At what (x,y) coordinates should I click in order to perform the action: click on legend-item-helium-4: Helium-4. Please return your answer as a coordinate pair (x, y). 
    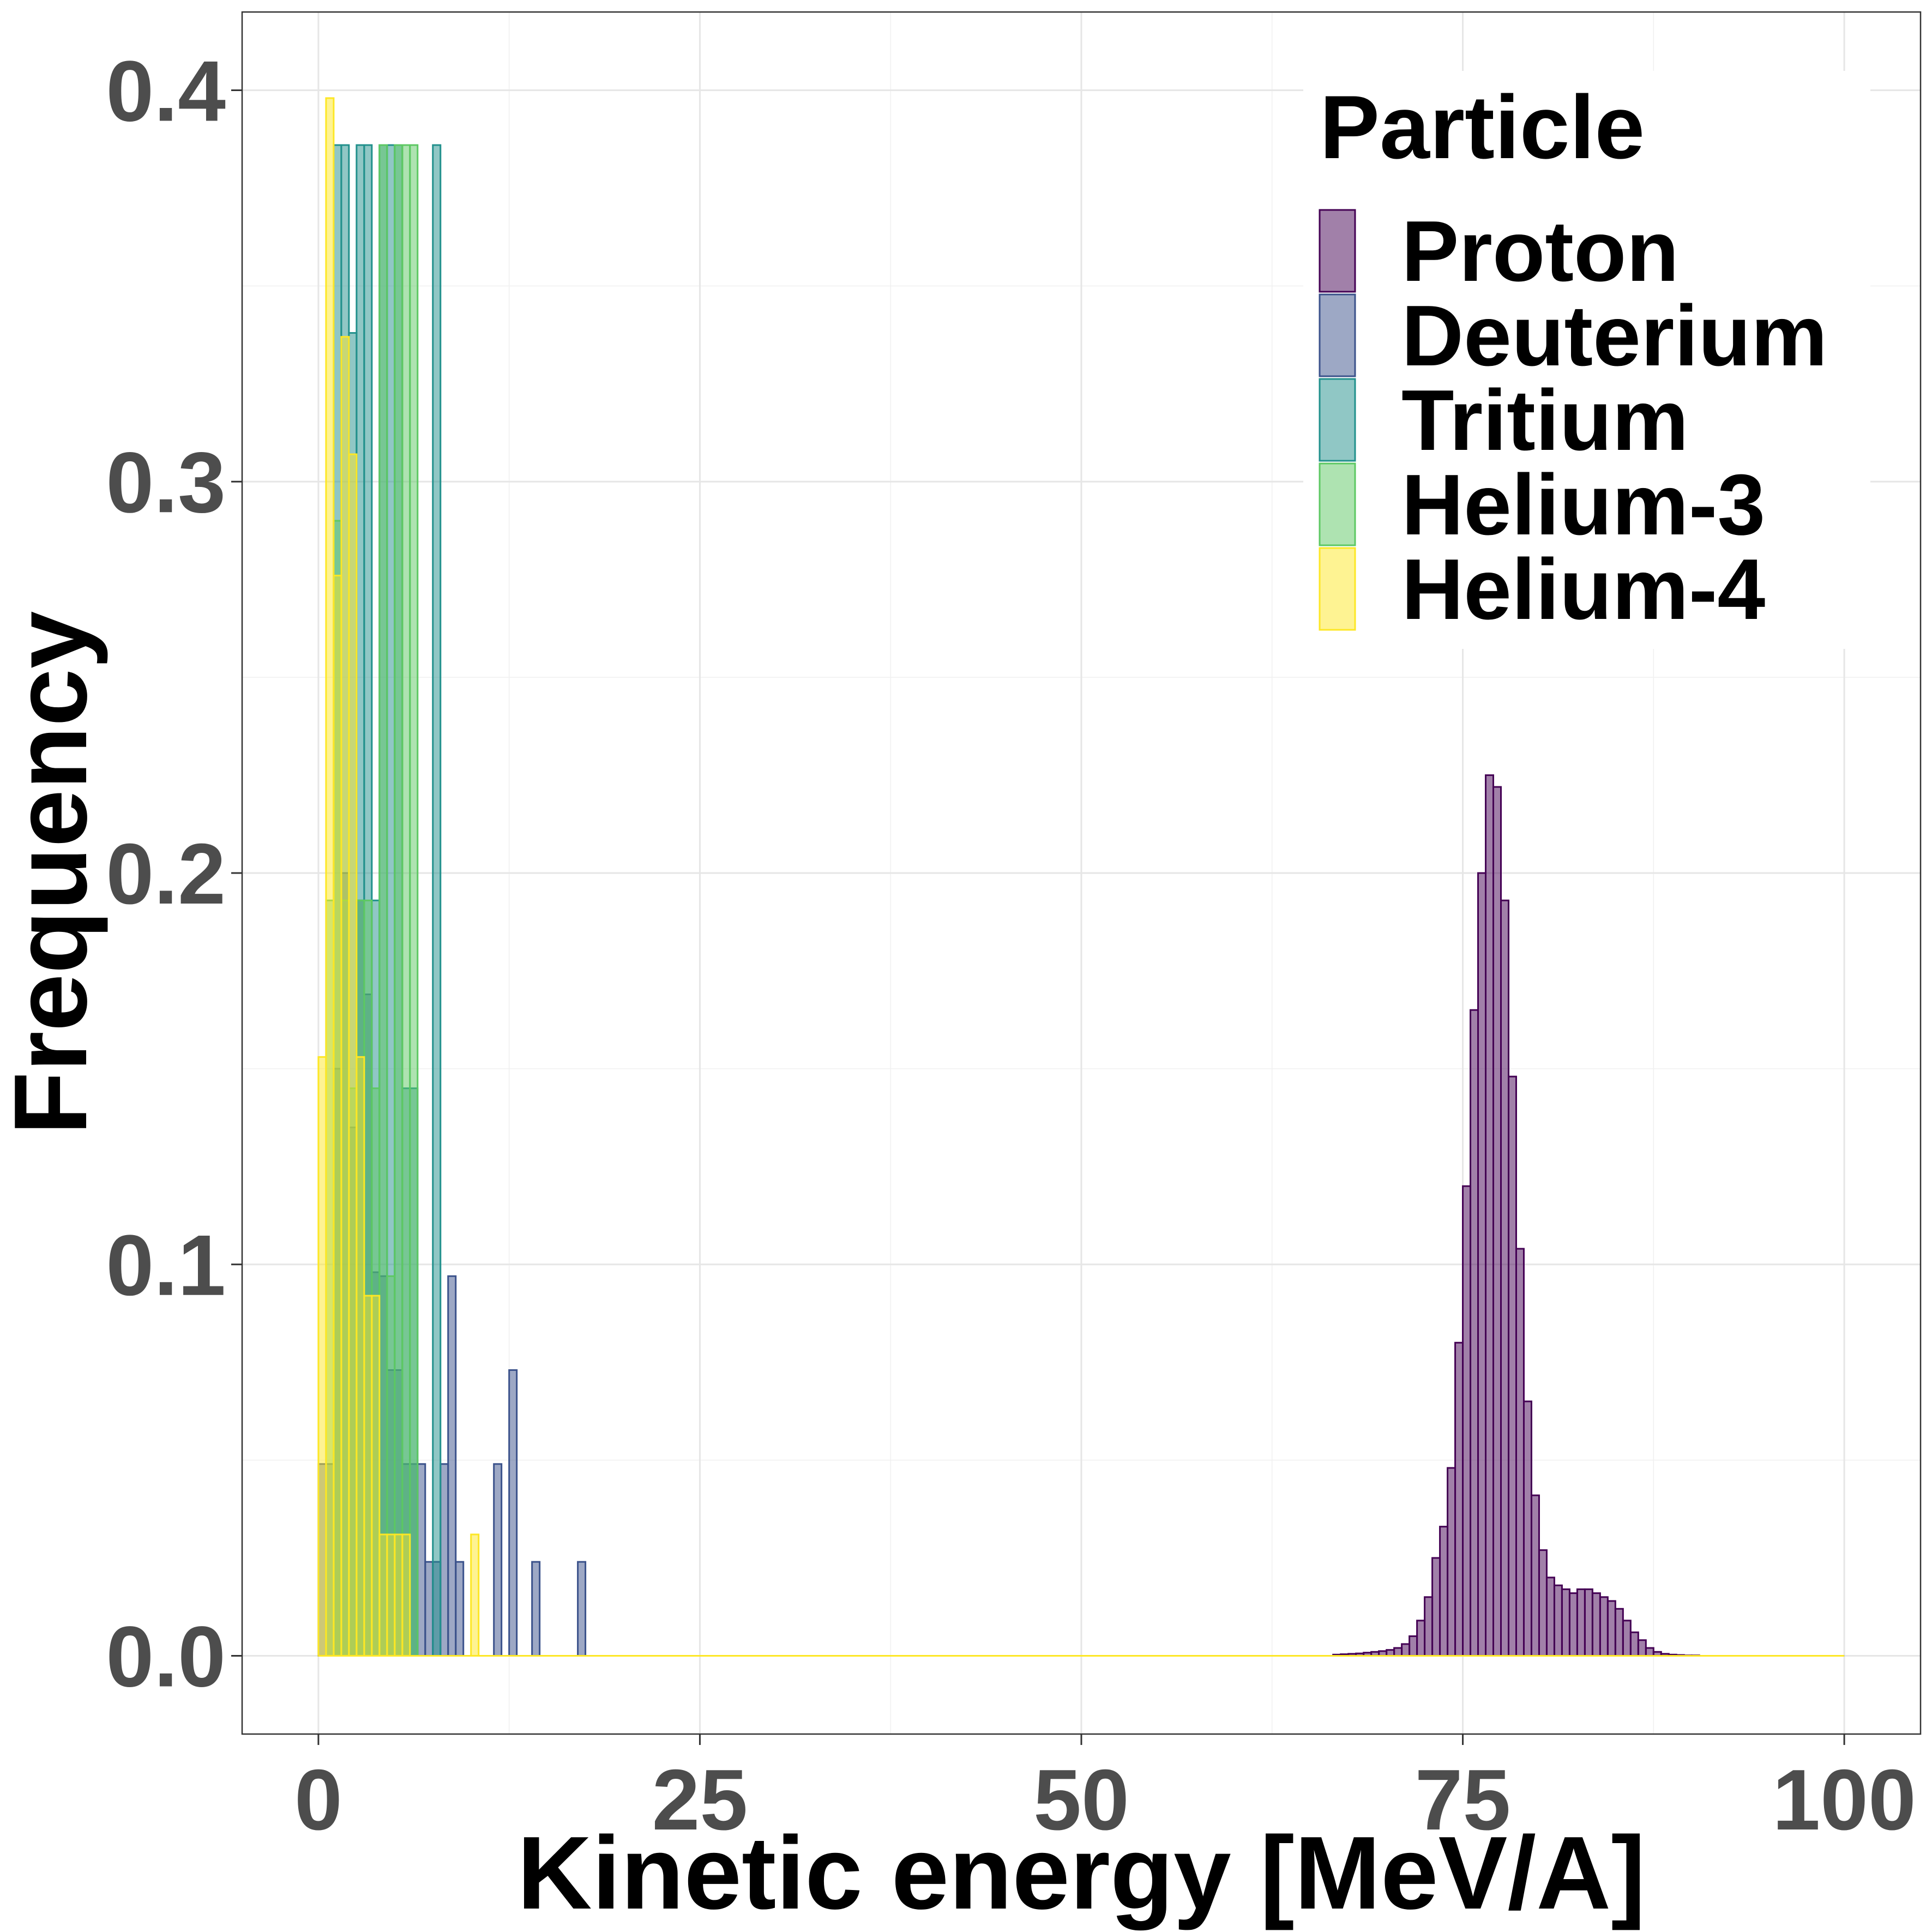
    Looking at the image, I should click on (1542, 589).